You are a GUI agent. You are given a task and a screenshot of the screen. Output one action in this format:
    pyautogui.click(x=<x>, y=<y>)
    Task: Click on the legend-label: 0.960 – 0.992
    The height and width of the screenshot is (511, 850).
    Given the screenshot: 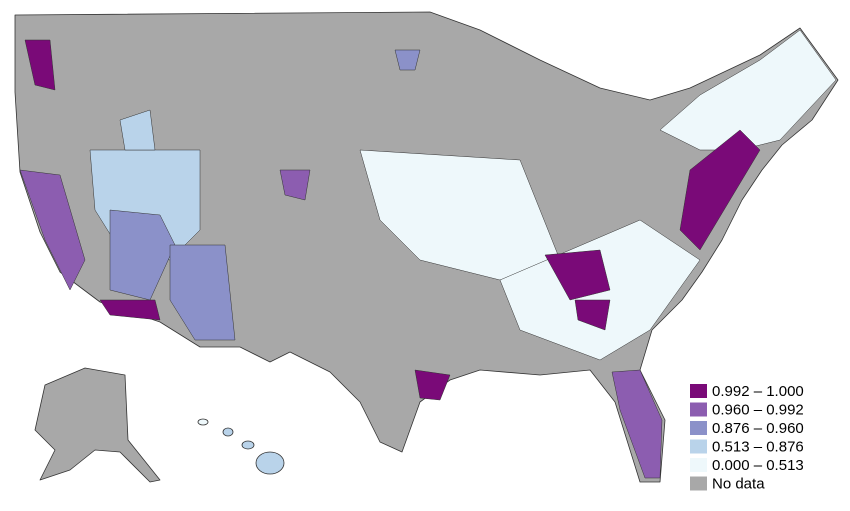 What is the action you would take?
    pyautogui.click(x=758, y=409)
    